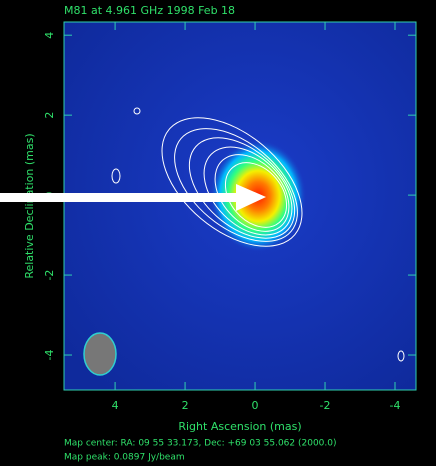 Image resolution: width=436 pixels, height=466 pixels. I want to click on x-axis-label: Right Ascension (mas), so click(239, 426).